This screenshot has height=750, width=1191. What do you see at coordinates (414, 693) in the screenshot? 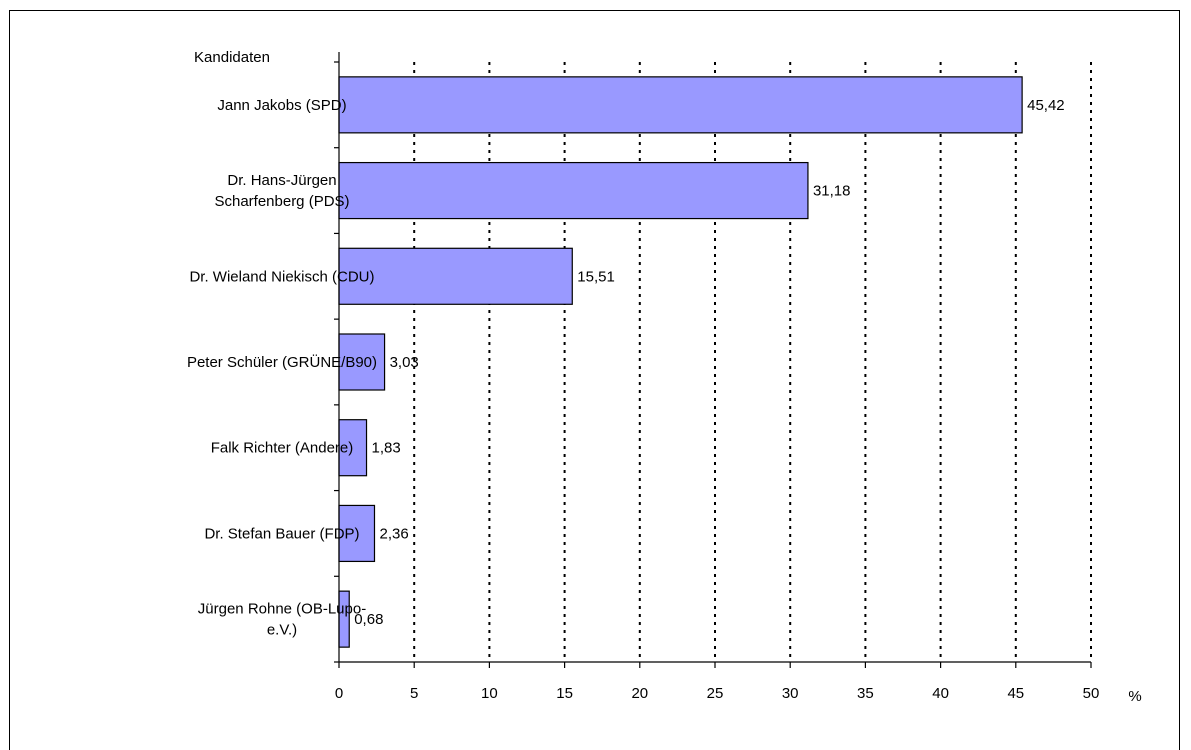
I see `x-tick-label: 5` at bounding box center [414, 693].